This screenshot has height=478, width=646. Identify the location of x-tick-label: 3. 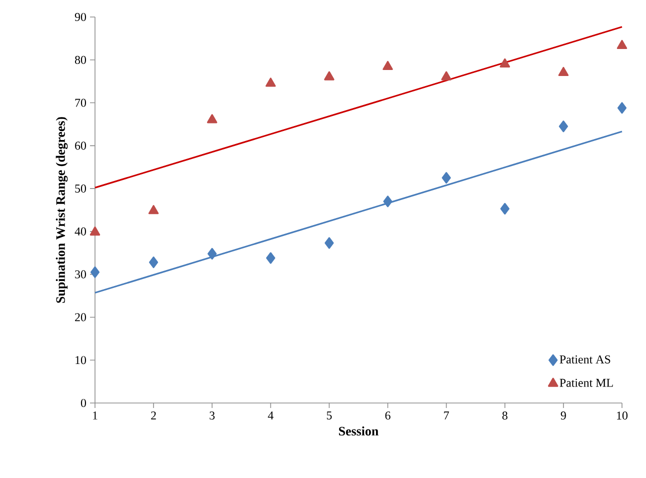
(212, 416).